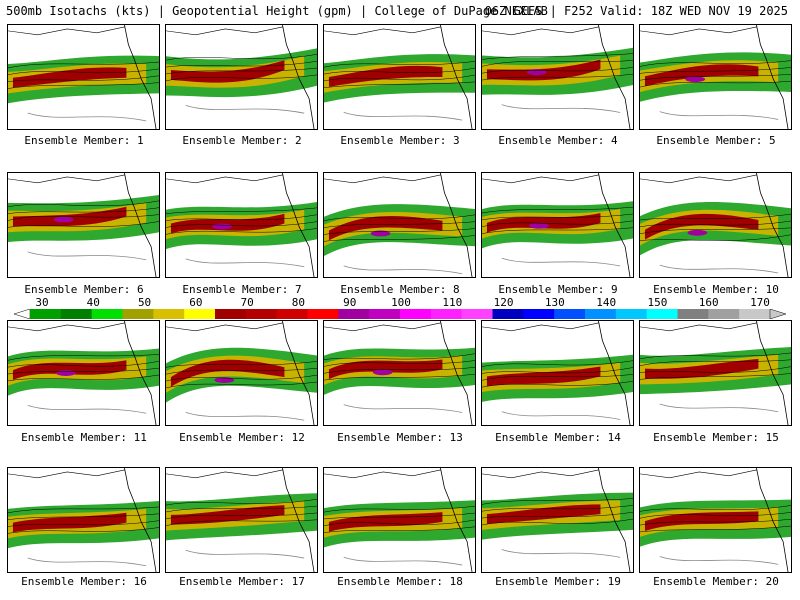  Describe the element at coordinates (400, 314) in the screenshot. I see `color-legend` at that location.